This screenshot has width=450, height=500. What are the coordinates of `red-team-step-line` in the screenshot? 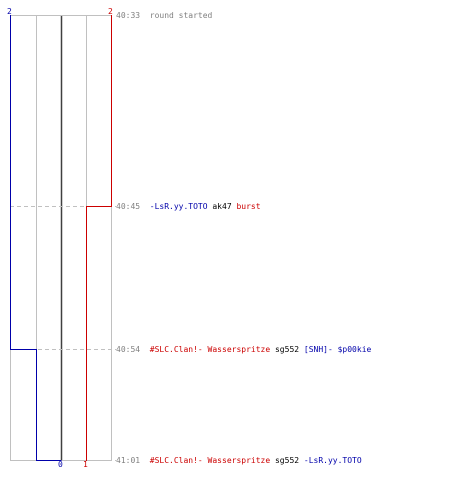 It's located at (99, 238).